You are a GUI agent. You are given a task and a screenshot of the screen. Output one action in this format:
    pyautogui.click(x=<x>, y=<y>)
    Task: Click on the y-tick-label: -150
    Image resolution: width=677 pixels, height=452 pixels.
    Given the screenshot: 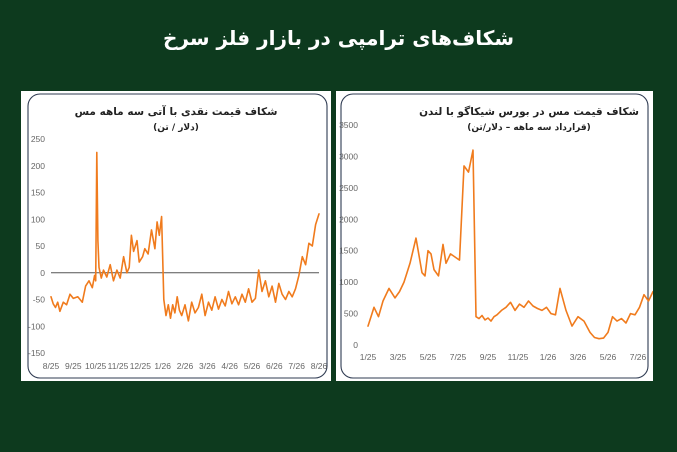 What is the action you would take?
    pyautogui.click(x=36, y=353)
    